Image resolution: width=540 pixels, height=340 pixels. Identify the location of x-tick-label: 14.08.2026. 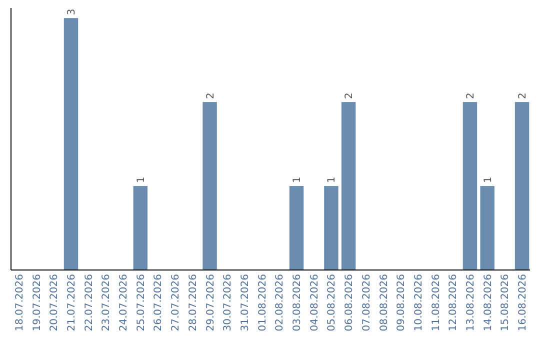
(488, 303).